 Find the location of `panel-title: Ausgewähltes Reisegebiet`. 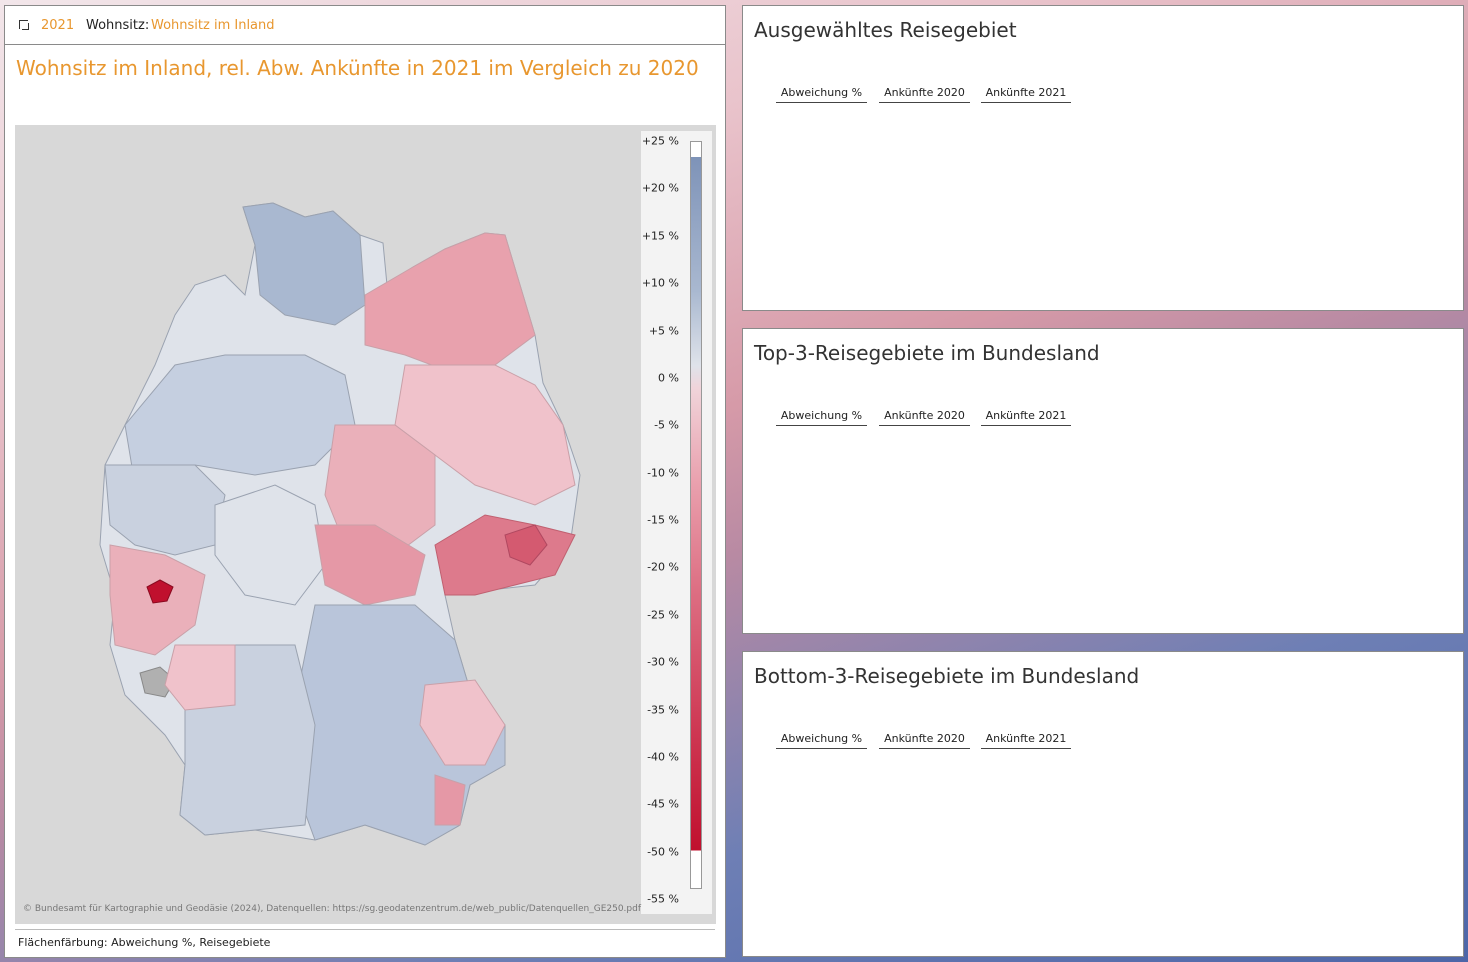

panel-title: Ausgewähltes Reisegebiet is located at coordinates (885, 30).